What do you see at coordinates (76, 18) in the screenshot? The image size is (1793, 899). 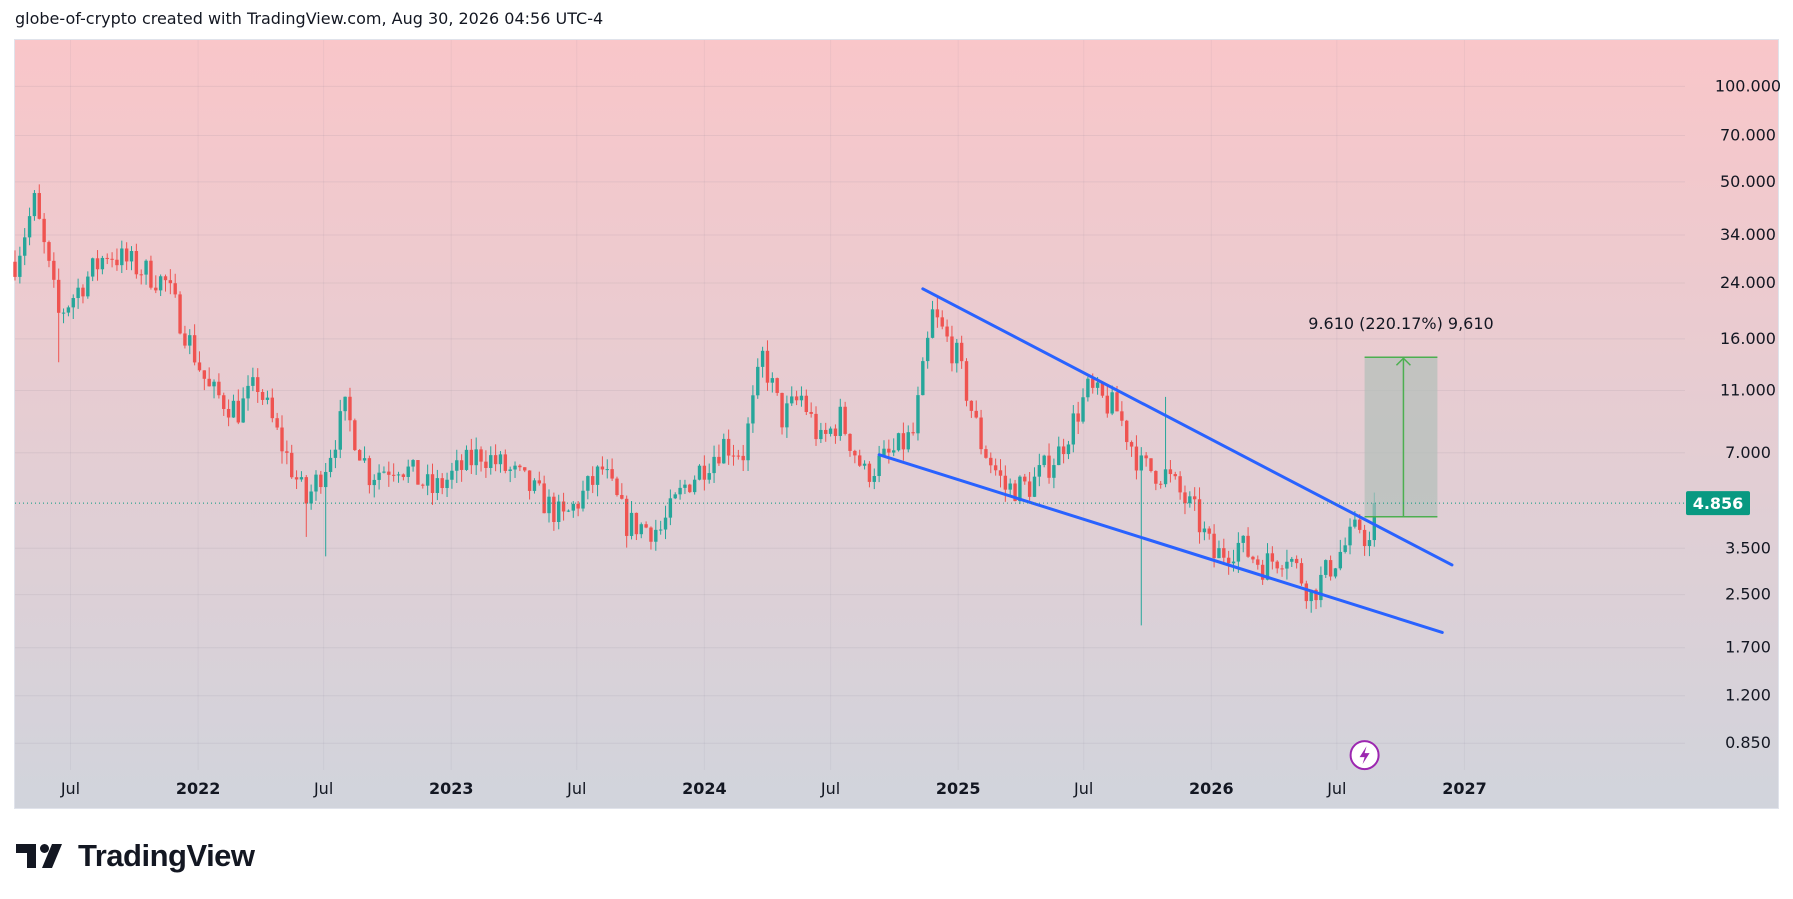 I see `author-name: globe-of-crypto` at bounding box center [76, 18].